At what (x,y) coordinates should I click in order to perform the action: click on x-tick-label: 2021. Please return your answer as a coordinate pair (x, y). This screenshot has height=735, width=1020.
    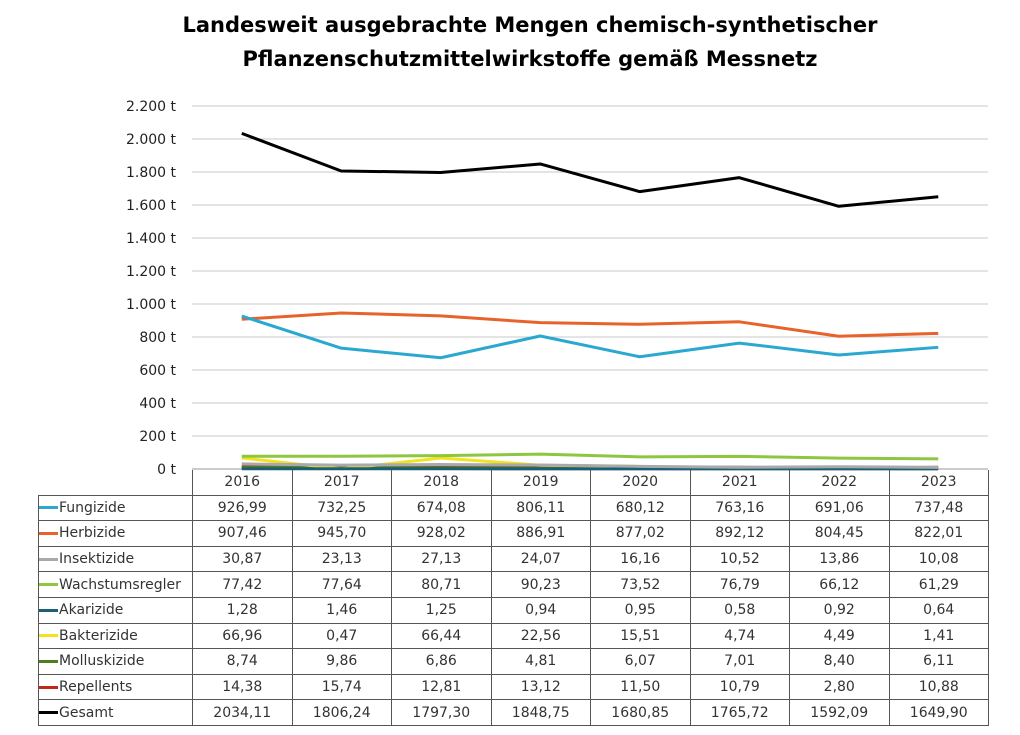
    Looking at the image, I should click on (739, 483).